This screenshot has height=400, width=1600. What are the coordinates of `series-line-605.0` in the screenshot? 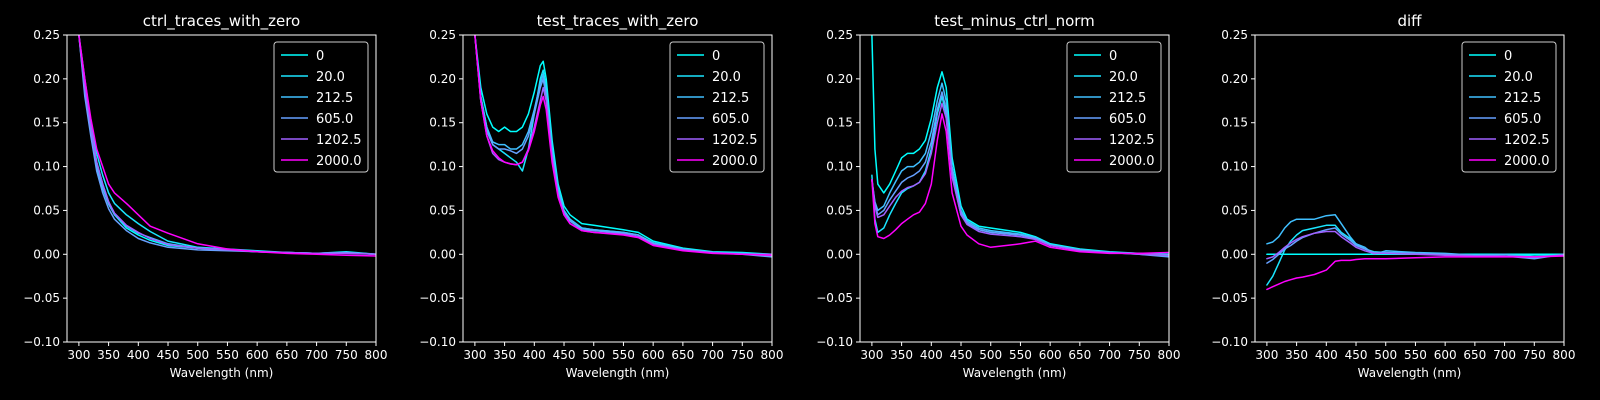 It's located at (1415, 245).